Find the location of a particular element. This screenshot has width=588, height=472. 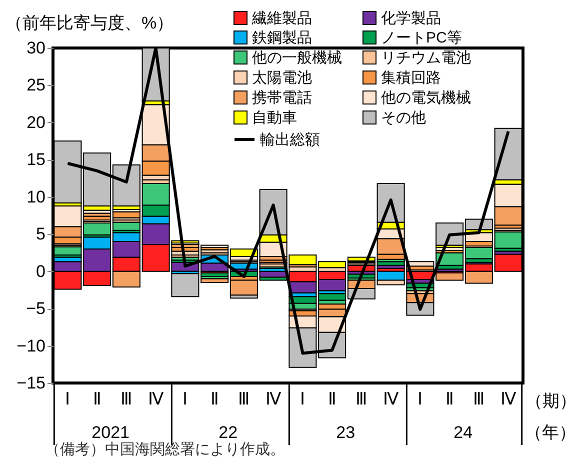

legend-label: リチウム電池 is located at coordinates (426, 58).